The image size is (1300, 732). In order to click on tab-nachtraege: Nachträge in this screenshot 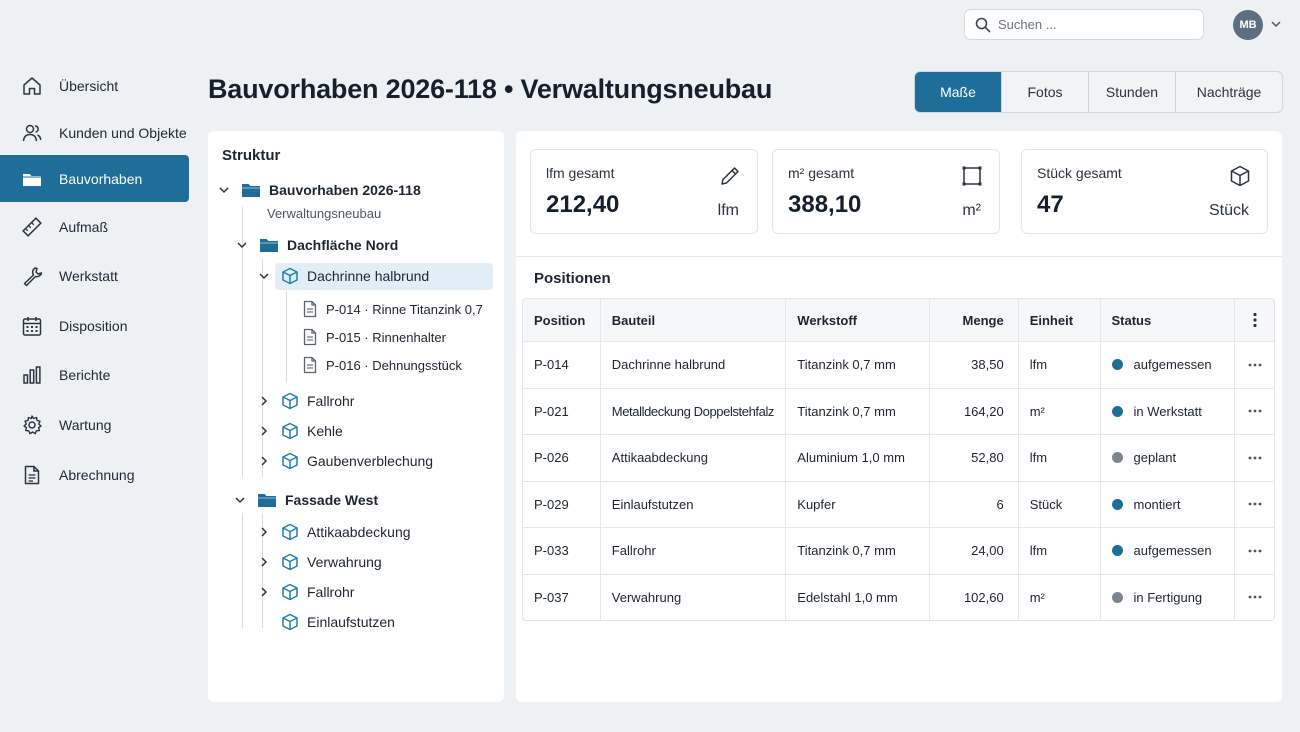, I will do `click(1228, 92)`.